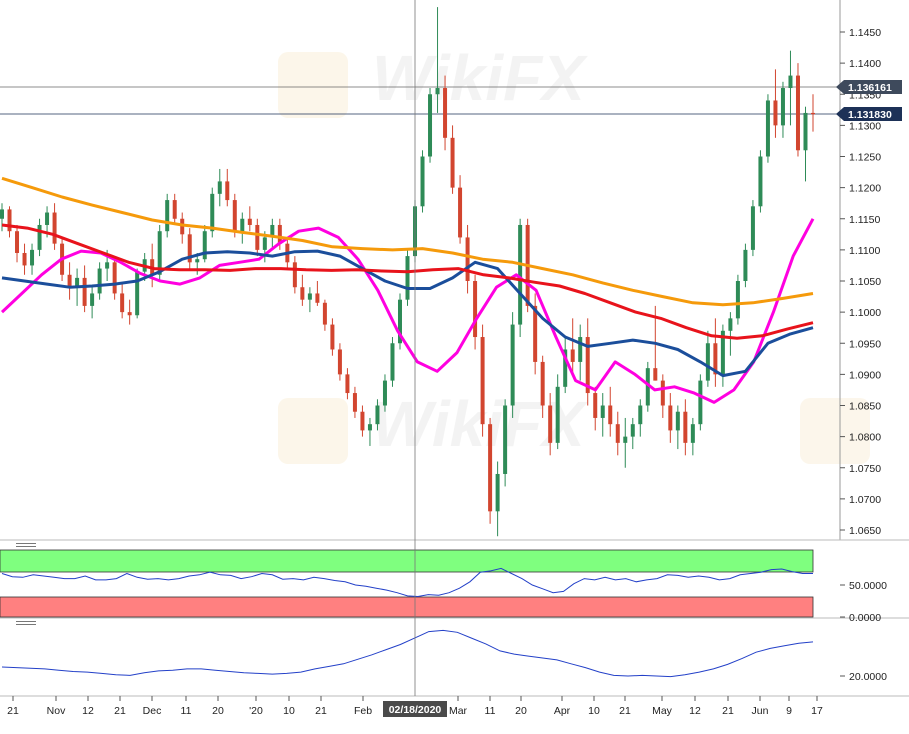  I want to click on x-axis-label: 11, so click(490, 711).